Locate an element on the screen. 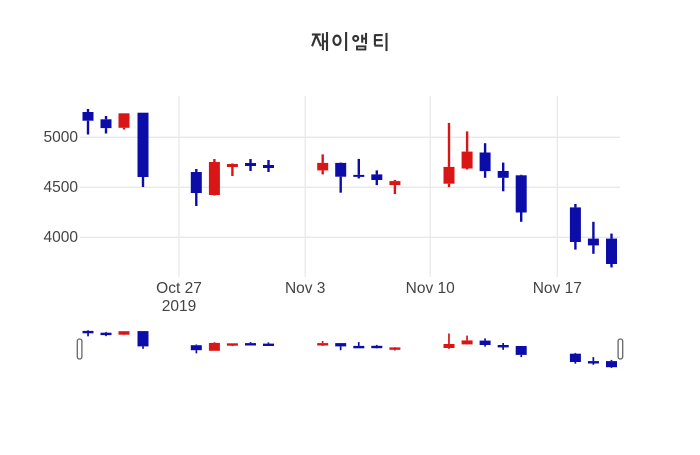 This screenshot has height=455, width=700. svg-text: Oct 27 is located at coordinates (179, 288).